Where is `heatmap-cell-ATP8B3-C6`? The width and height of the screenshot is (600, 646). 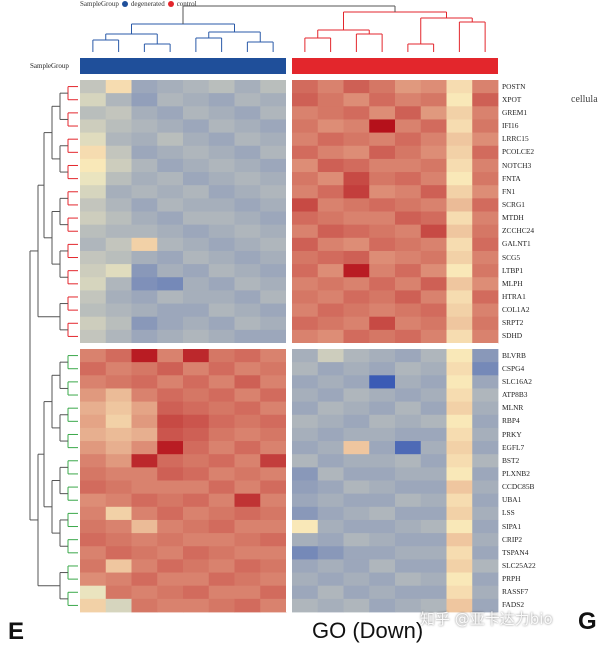 heatmap-cell-ATP8B3-C6 is located at coordinates (433, 395).